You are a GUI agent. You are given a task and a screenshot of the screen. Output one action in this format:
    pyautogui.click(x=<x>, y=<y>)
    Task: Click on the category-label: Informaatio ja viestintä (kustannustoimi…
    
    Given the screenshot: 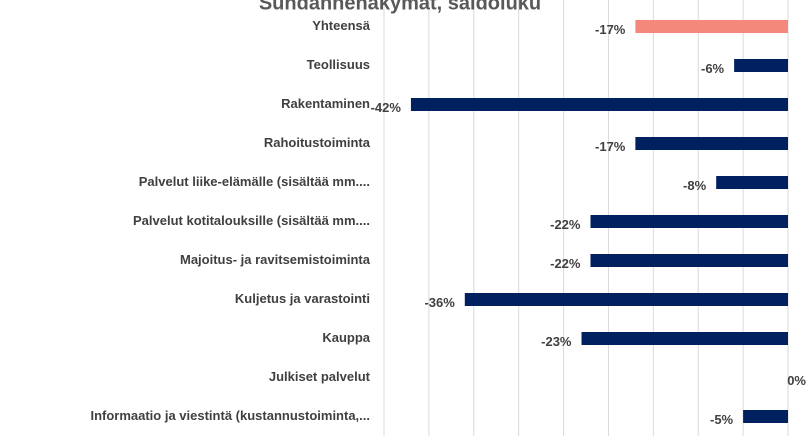 What is the action you would take?
    pyautogui.click(x=230, y=415)
    